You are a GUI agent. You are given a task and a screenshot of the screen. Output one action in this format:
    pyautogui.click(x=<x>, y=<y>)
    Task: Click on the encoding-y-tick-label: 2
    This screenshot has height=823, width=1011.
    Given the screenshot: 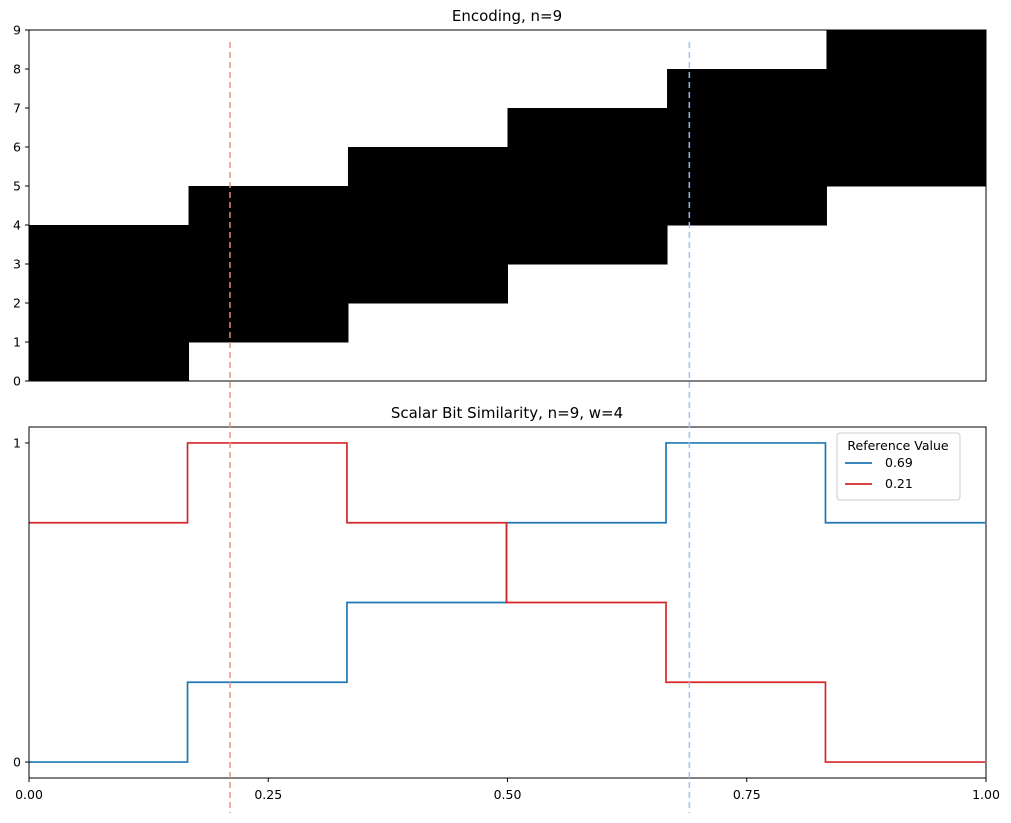 What is the action you would take?
    pyautogui.click(x=17, y=303)
    